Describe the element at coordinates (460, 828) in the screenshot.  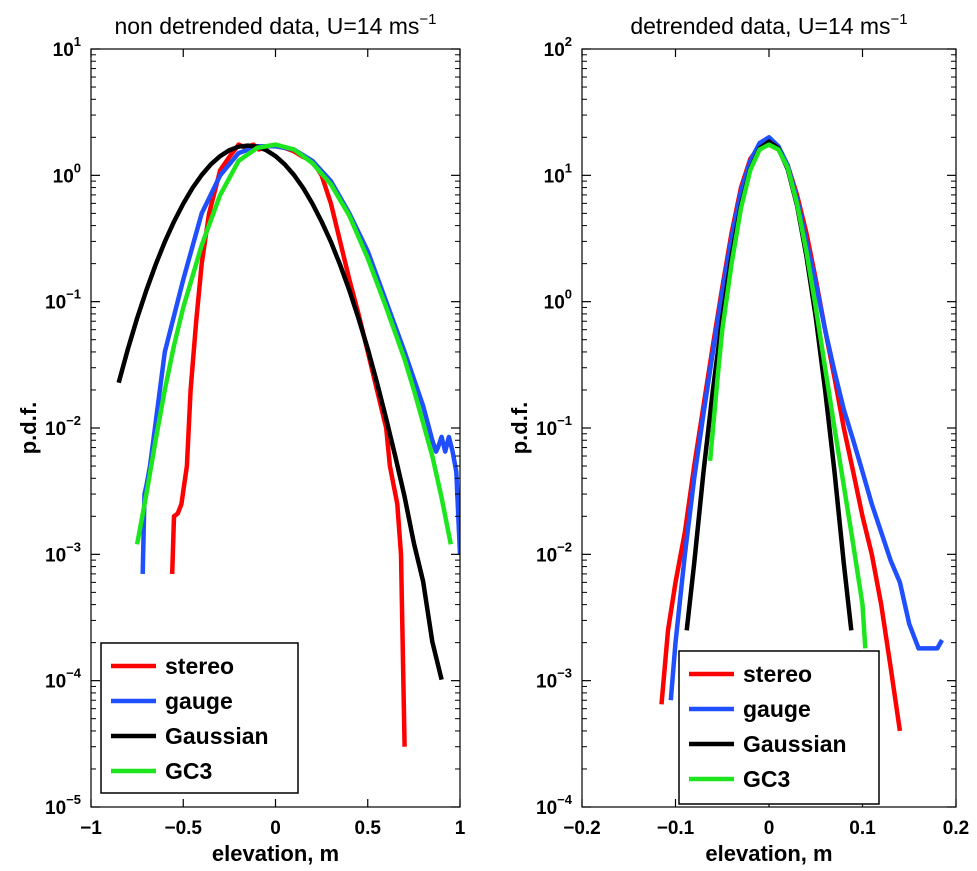
I see `x-tick-label: 1` at that location.